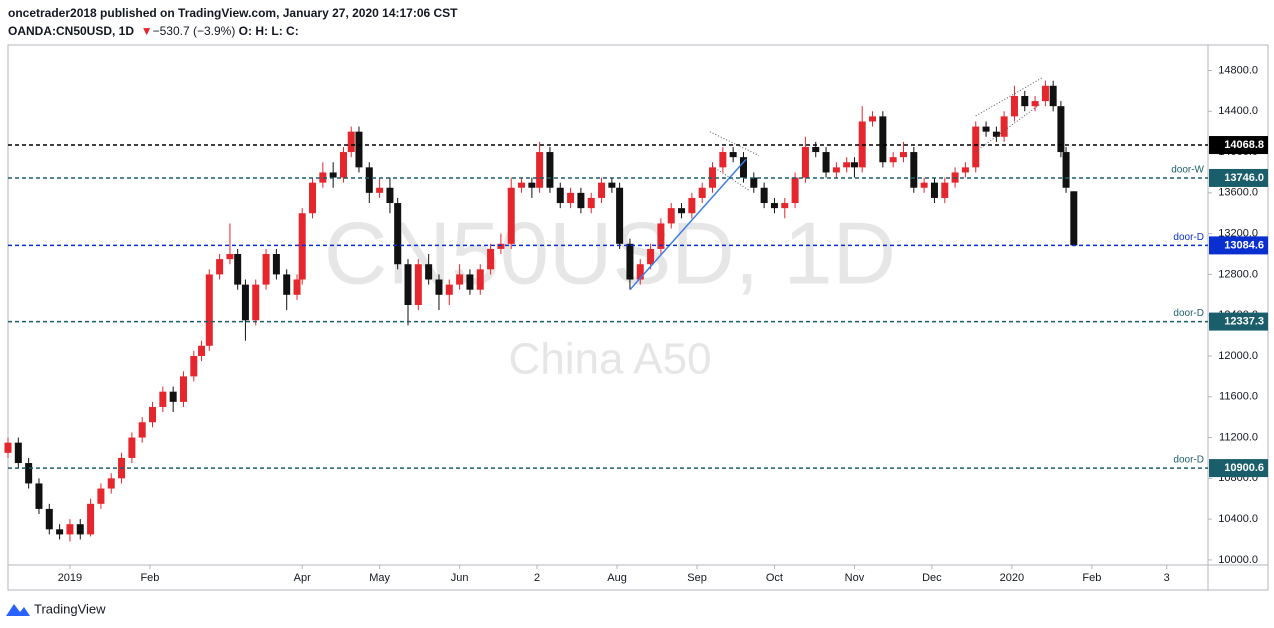  What do you see at coordinates (1187, 170) in the screenshot?
I see `level-text: door-W` at bounding box center [1187, 170].